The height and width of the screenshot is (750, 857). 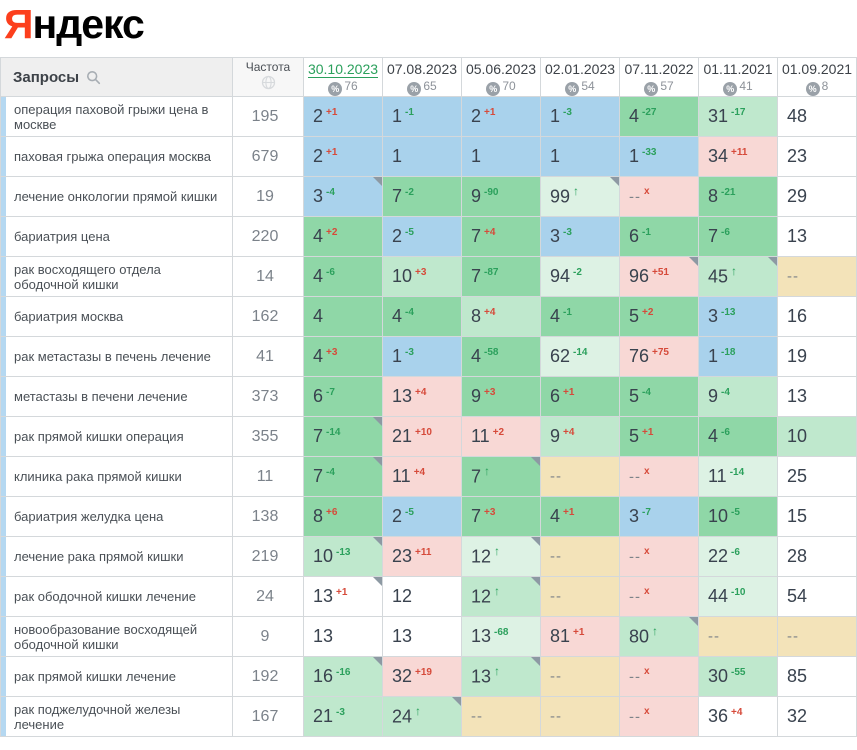 What do you see at coordinates (422, 116) in the screenshot?
I see `position-cell: 1 -1` at bounding box center [422, 116].